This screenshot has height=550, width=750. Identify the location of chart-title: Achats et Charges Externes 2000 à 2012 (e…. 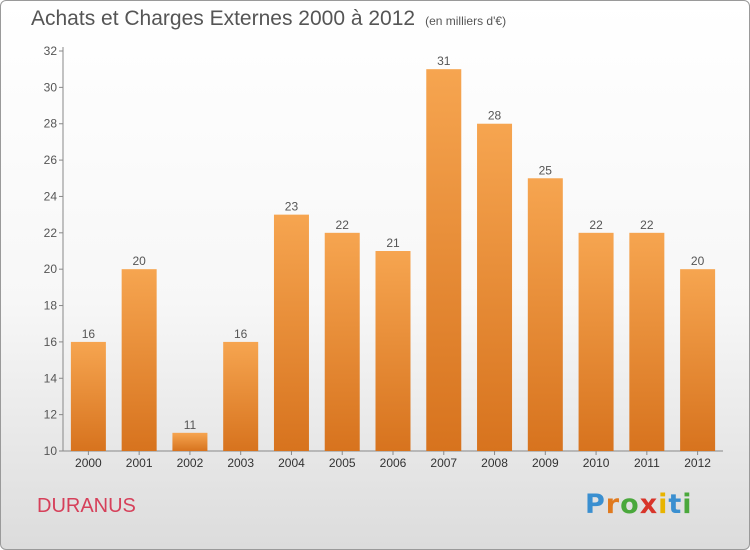
(268, 19).